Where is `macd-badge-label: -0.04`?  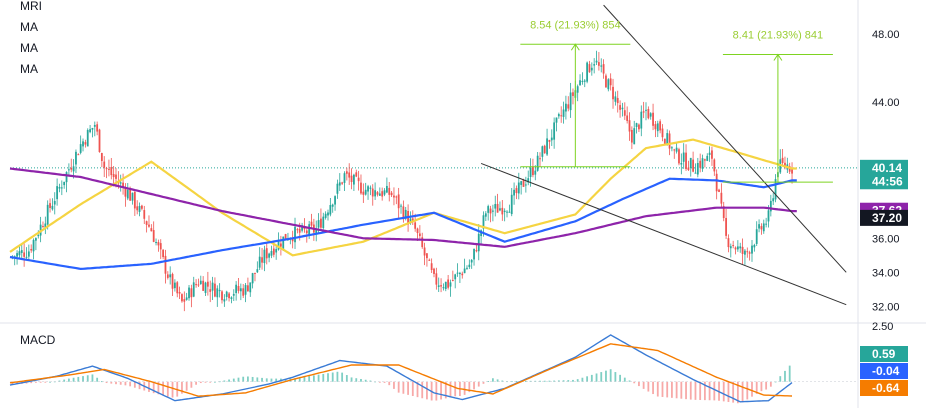 macd-badge-label: -0.04 is located at coordinates (886, 371).